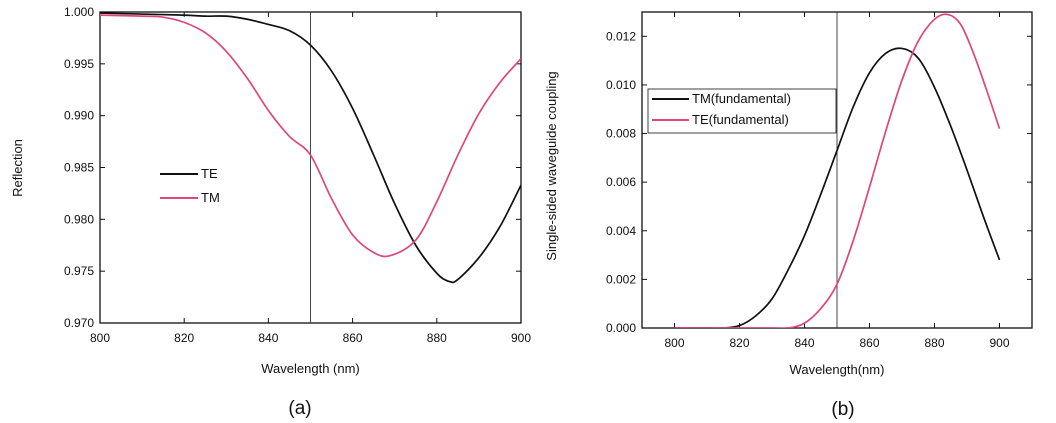 This screenshot has height=423, width=1056. Describe the element at coordinates (740, 119) in the screenshot. I see `legend-entry: TE(fundamental)` at that location.